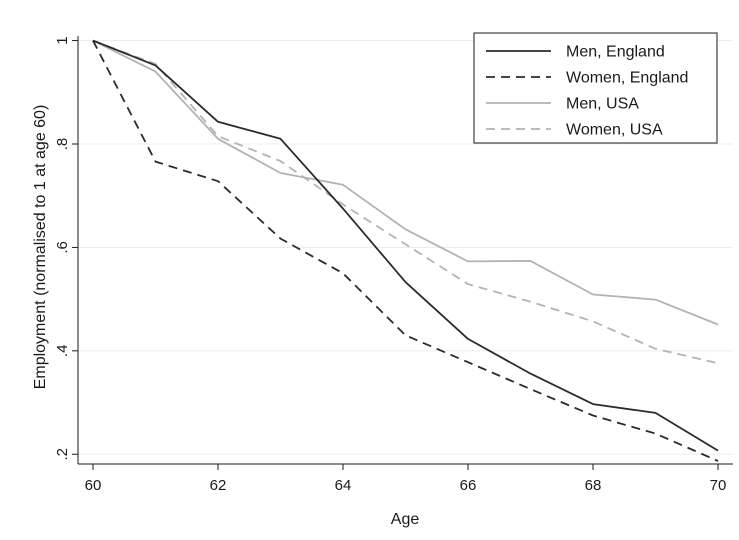  What do you see at coordinates (718, 485) in the screenshot?
I see `x-tick-label: 70` at bounding box center [718, 485].